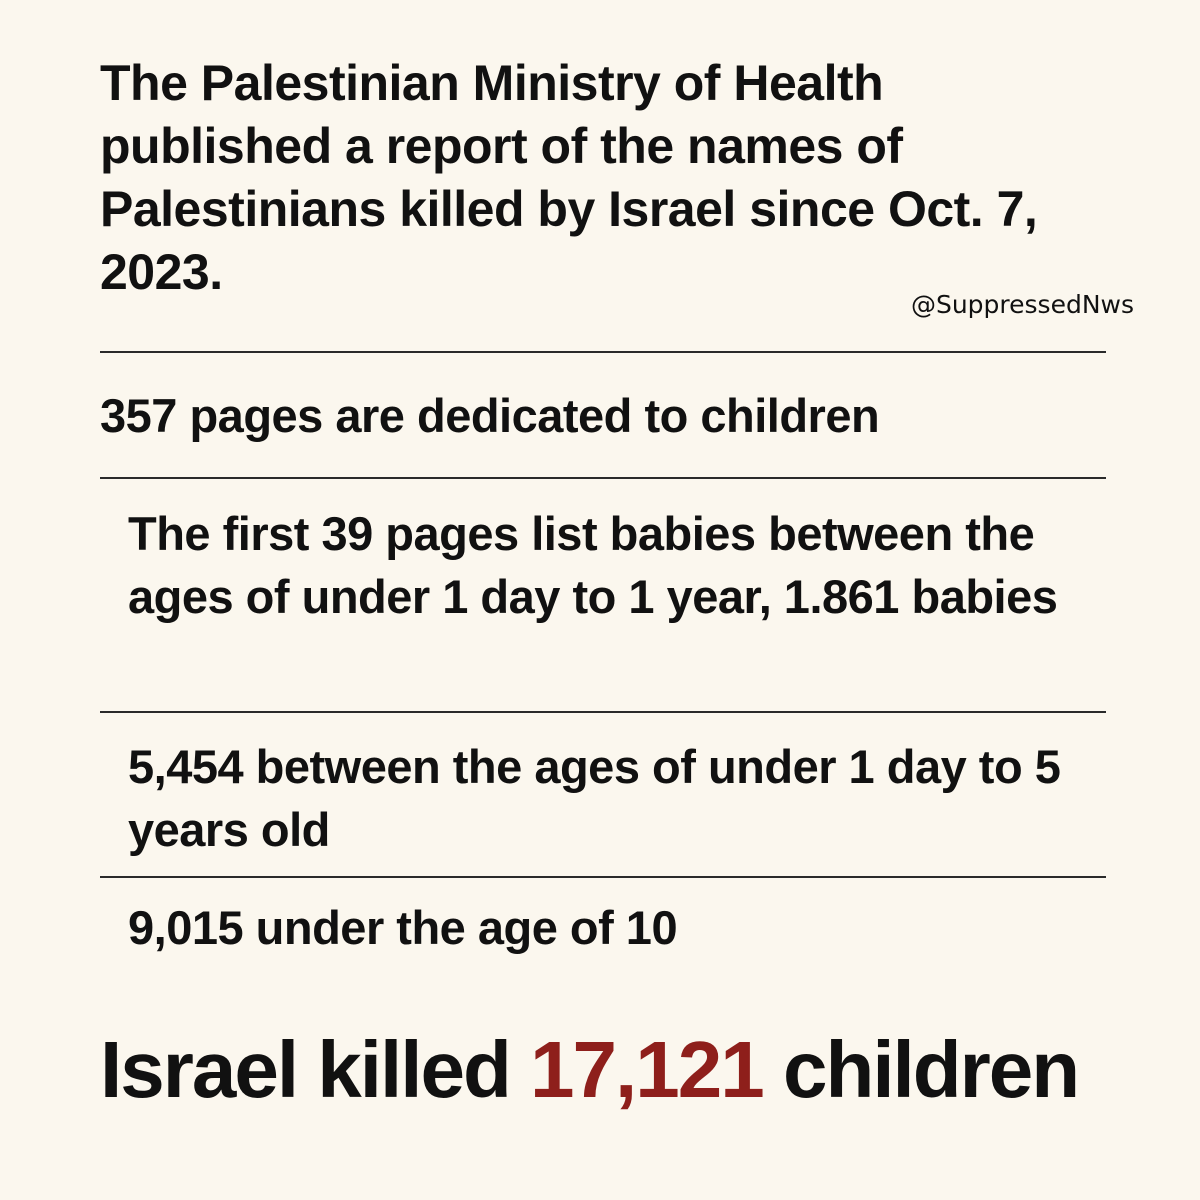 Image resolution: width=1200 pixels, height=1200 pixels. Describe the element at coordinates (1022, 304) in the screenshot. I see `author-handle: @SuppressedNws` at that location.